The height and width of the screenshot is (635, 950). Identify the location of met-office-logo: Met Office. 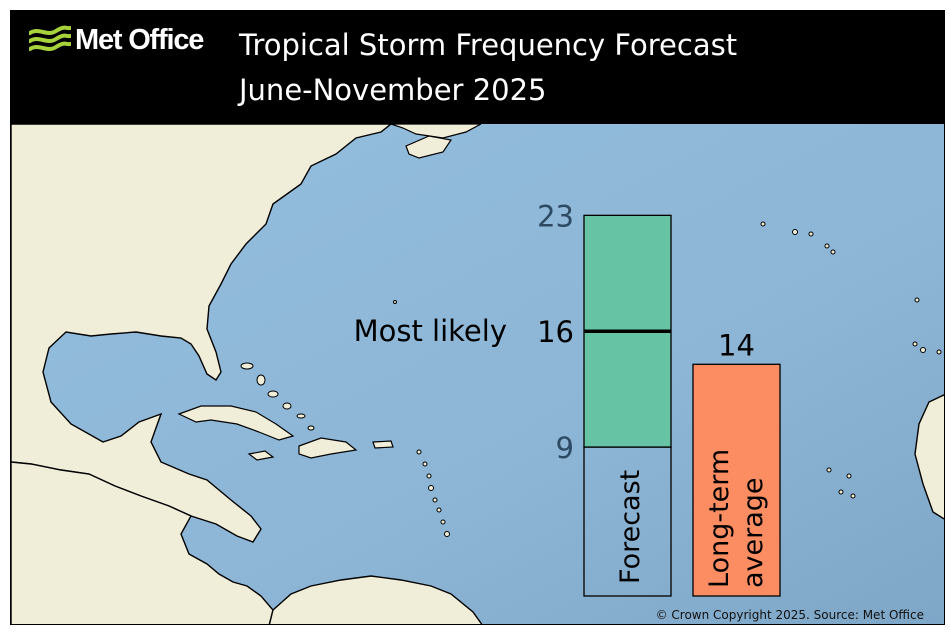
(116, 40).